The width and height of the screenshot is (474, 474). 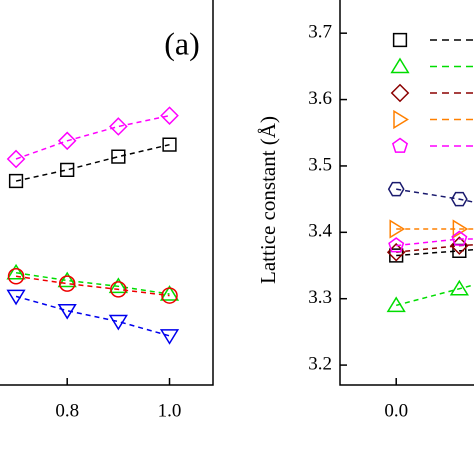 I want to click on x-tick-label: 0.0, so click(x=396, y=410).